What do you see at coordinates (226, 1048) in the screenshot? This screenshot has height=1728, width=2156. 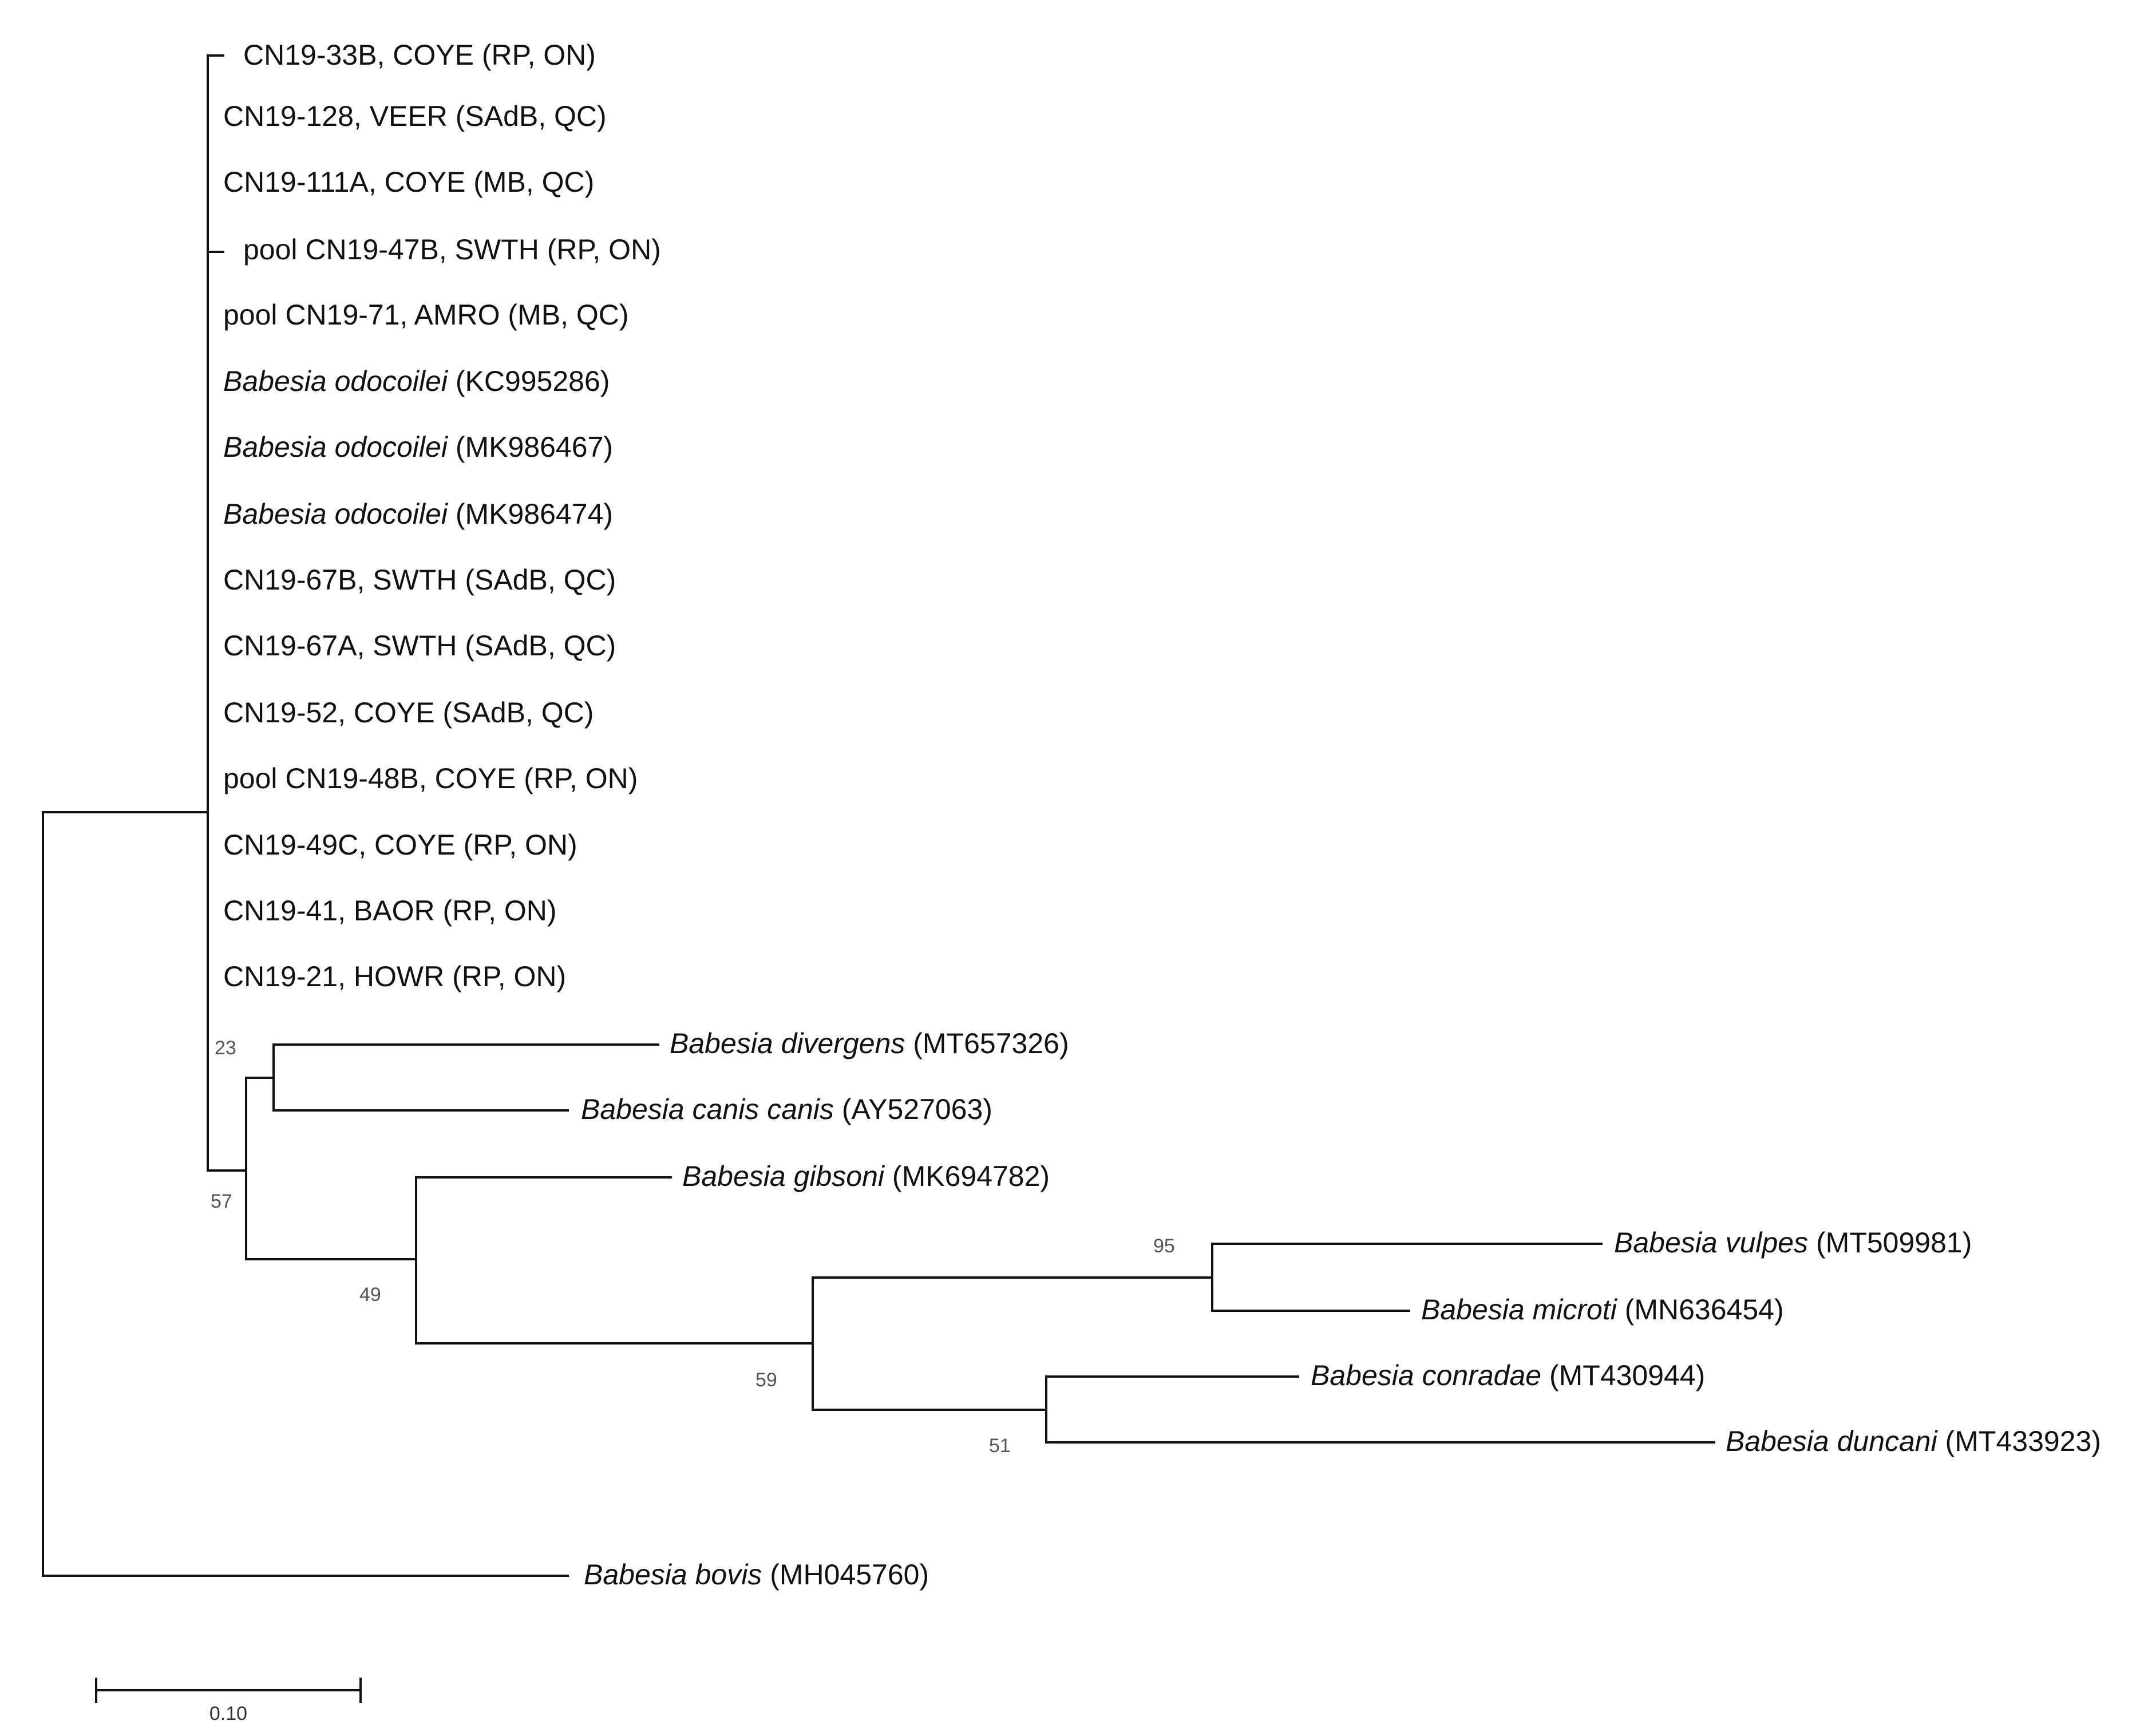 I see `support-value-23: 23` at bounding box center [226, 1048].